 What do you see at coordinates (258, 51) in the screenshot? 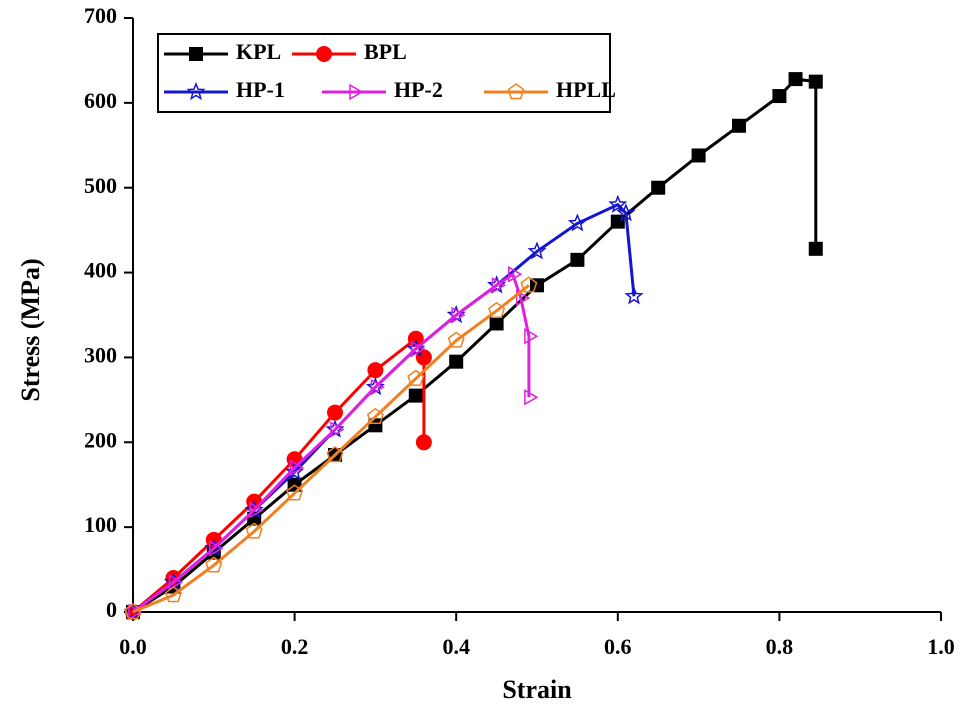
I see `legend-label: KPL` at bounding box center [258, 51].